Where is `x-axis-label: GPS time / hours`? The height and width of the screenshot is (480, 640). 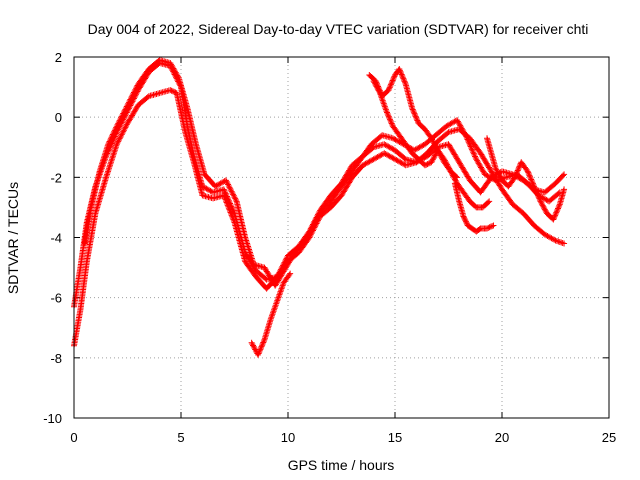
x-axis-label: GPS time / hours is located at coordinates (341, 465).